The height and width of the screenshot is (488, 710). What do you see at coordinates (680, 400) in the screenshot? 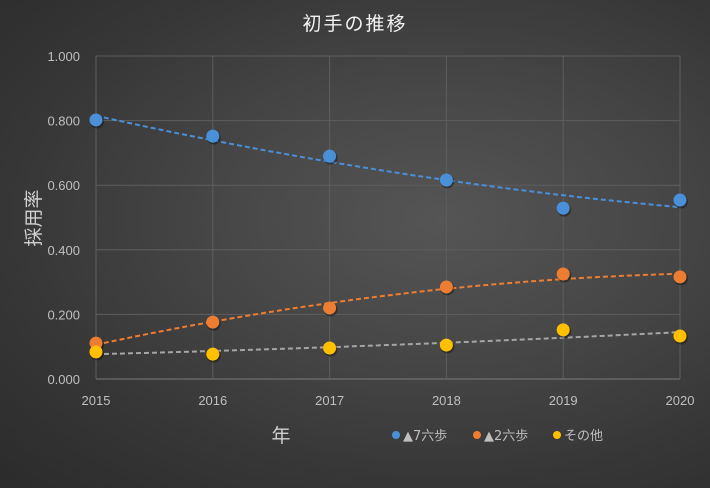
I see `x-tick-label: 2020` at bounding box center [680, 400].